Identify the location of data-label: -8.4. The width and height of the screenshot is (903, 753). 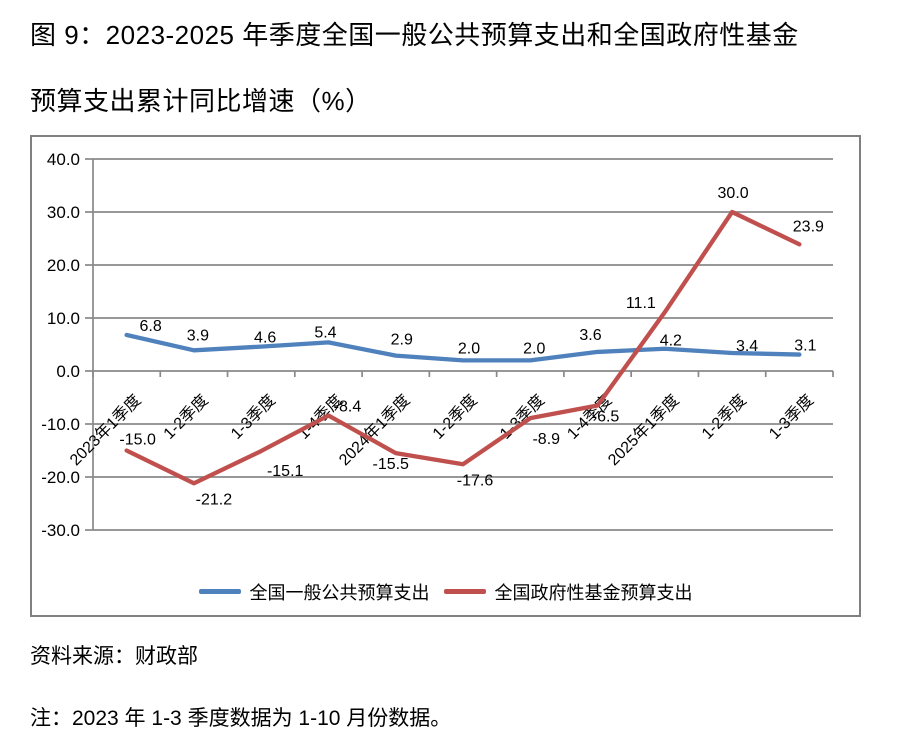
(348, 407).